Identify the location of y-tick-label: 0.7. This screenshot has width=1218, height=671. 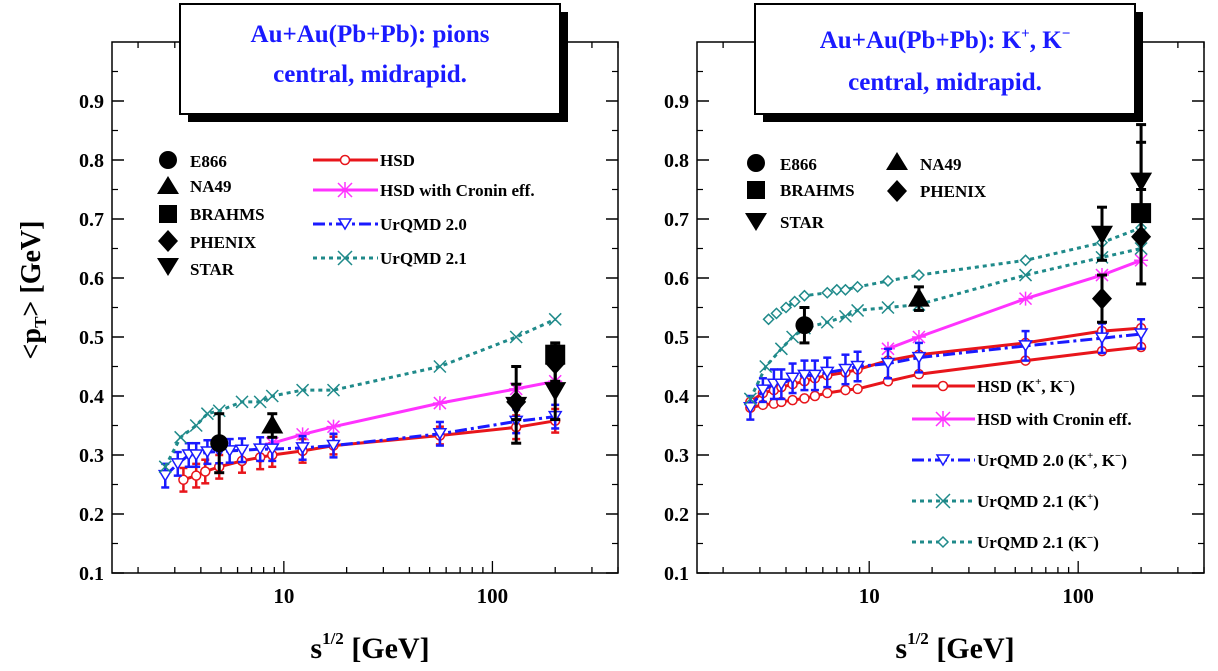
(676, 220).